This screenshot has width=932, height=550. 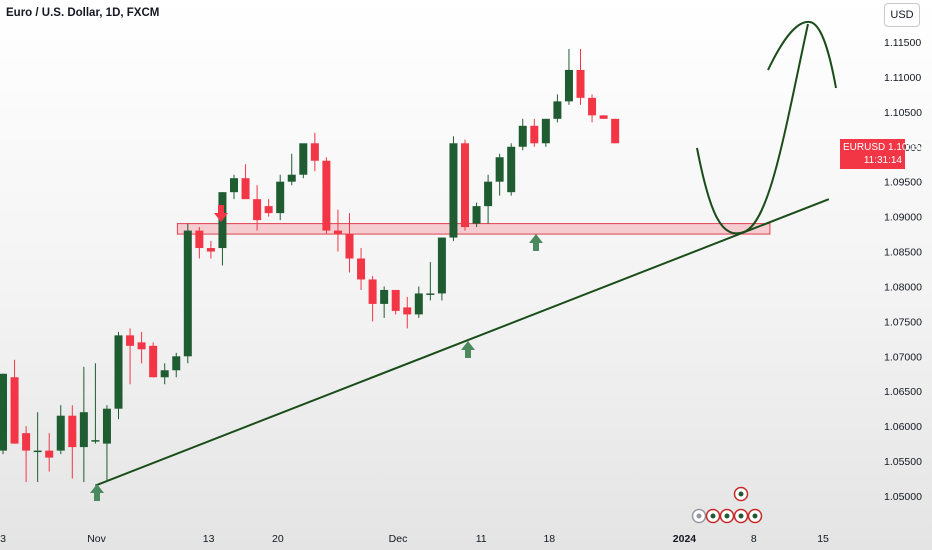 What do you see at coordinates (902, 43) in the screenshot?
I see `y-tick-label: 1.11500` at bounding box center [902, 43].